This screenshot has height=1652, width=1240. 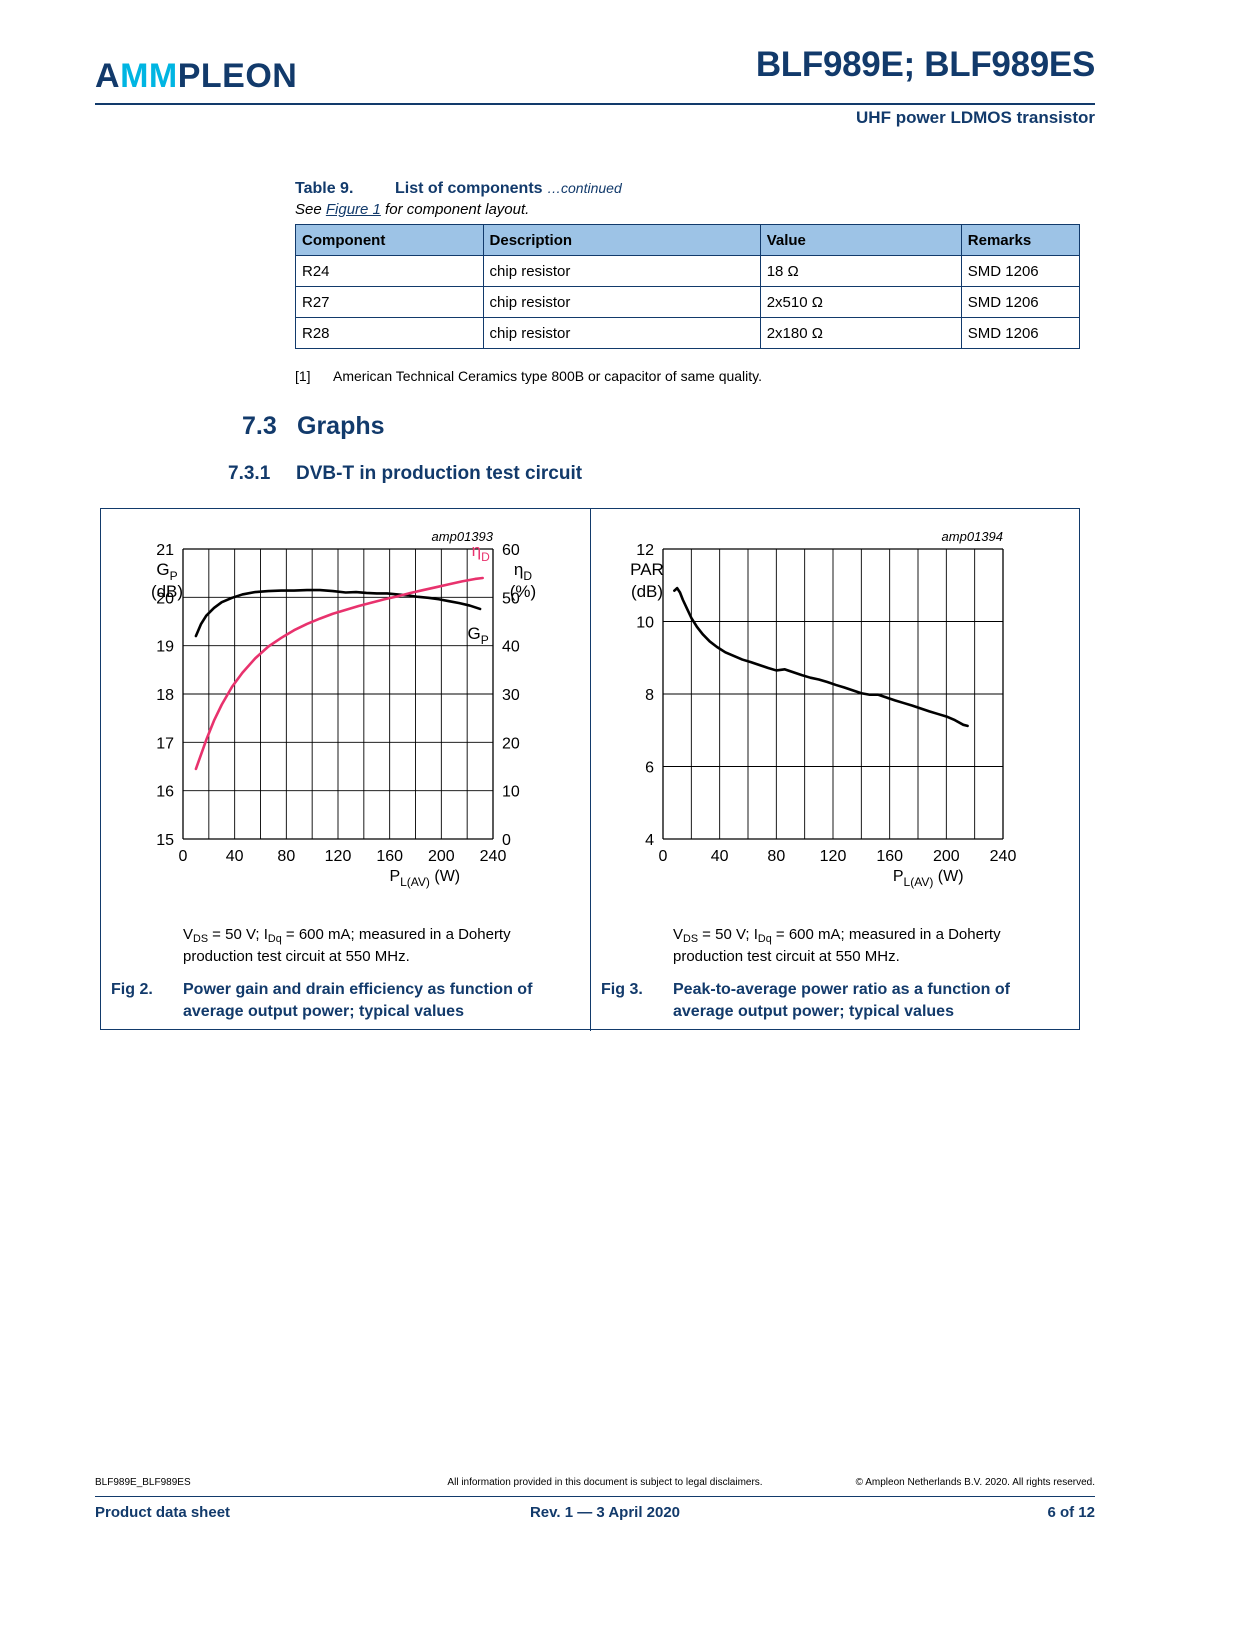 What do you see at coordinates (860, 333) in the screenshot?
I see `cell-value: 2x180 Ω` at bounding box center [860, 333].